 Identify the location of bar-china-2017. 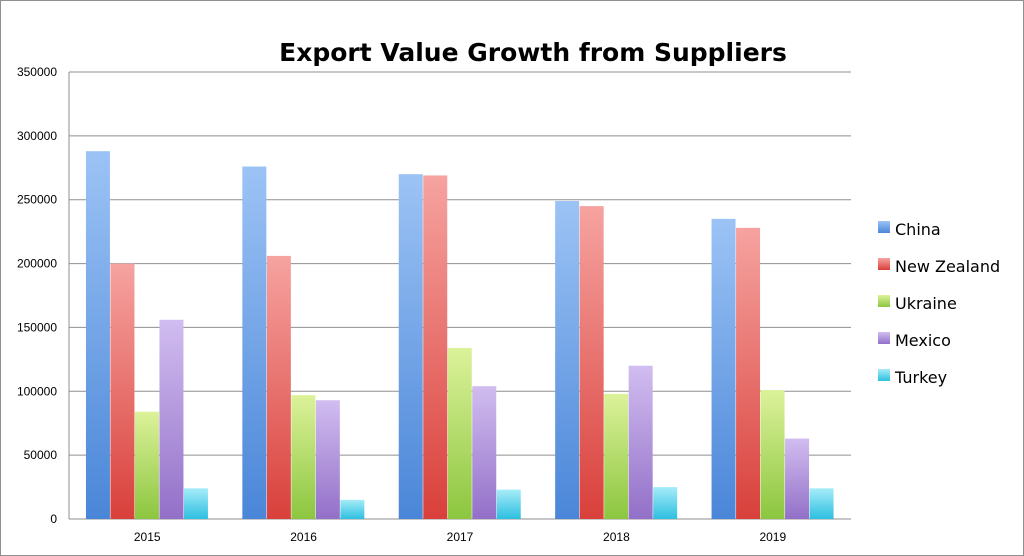
(410, 346).